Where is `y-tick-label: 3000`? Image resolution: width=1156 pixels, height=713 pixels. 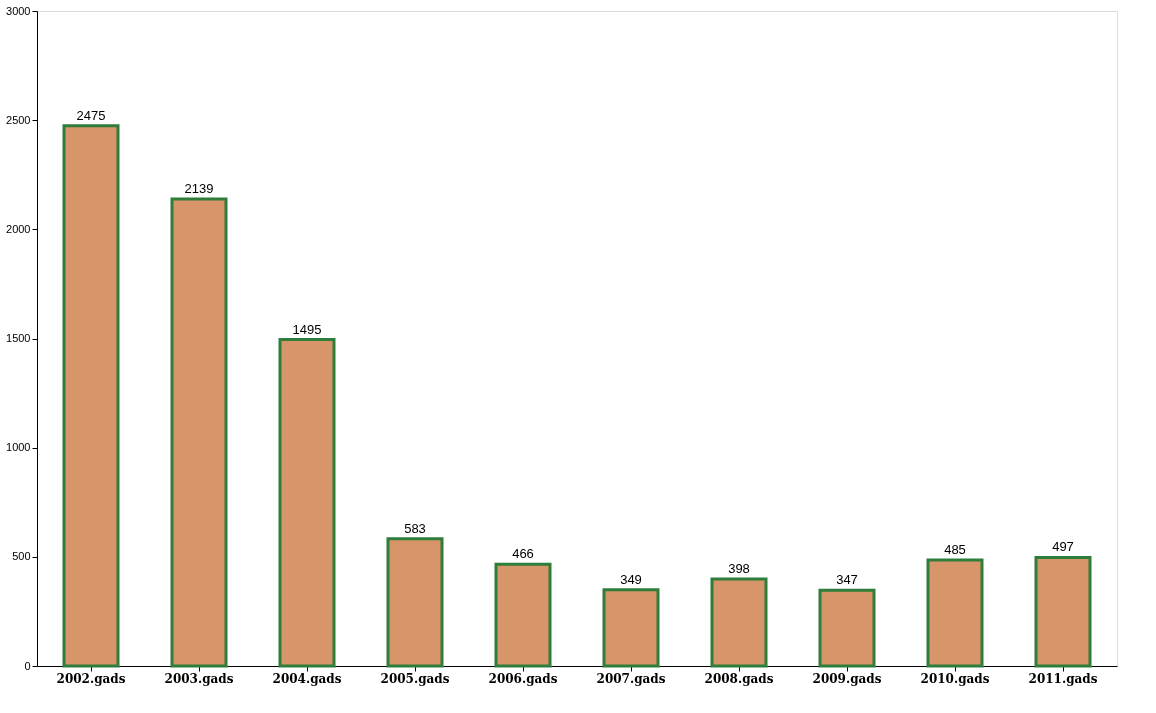 y-tick-label: 3000 is located at coordinates (18, 10).